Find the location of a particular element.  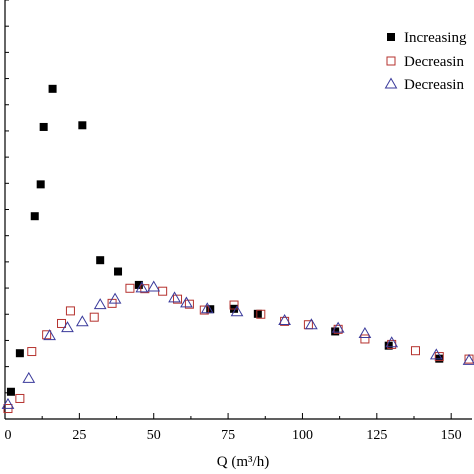

legend: Increasing Decreasin Decreasin is located at coordinates (425, 61).